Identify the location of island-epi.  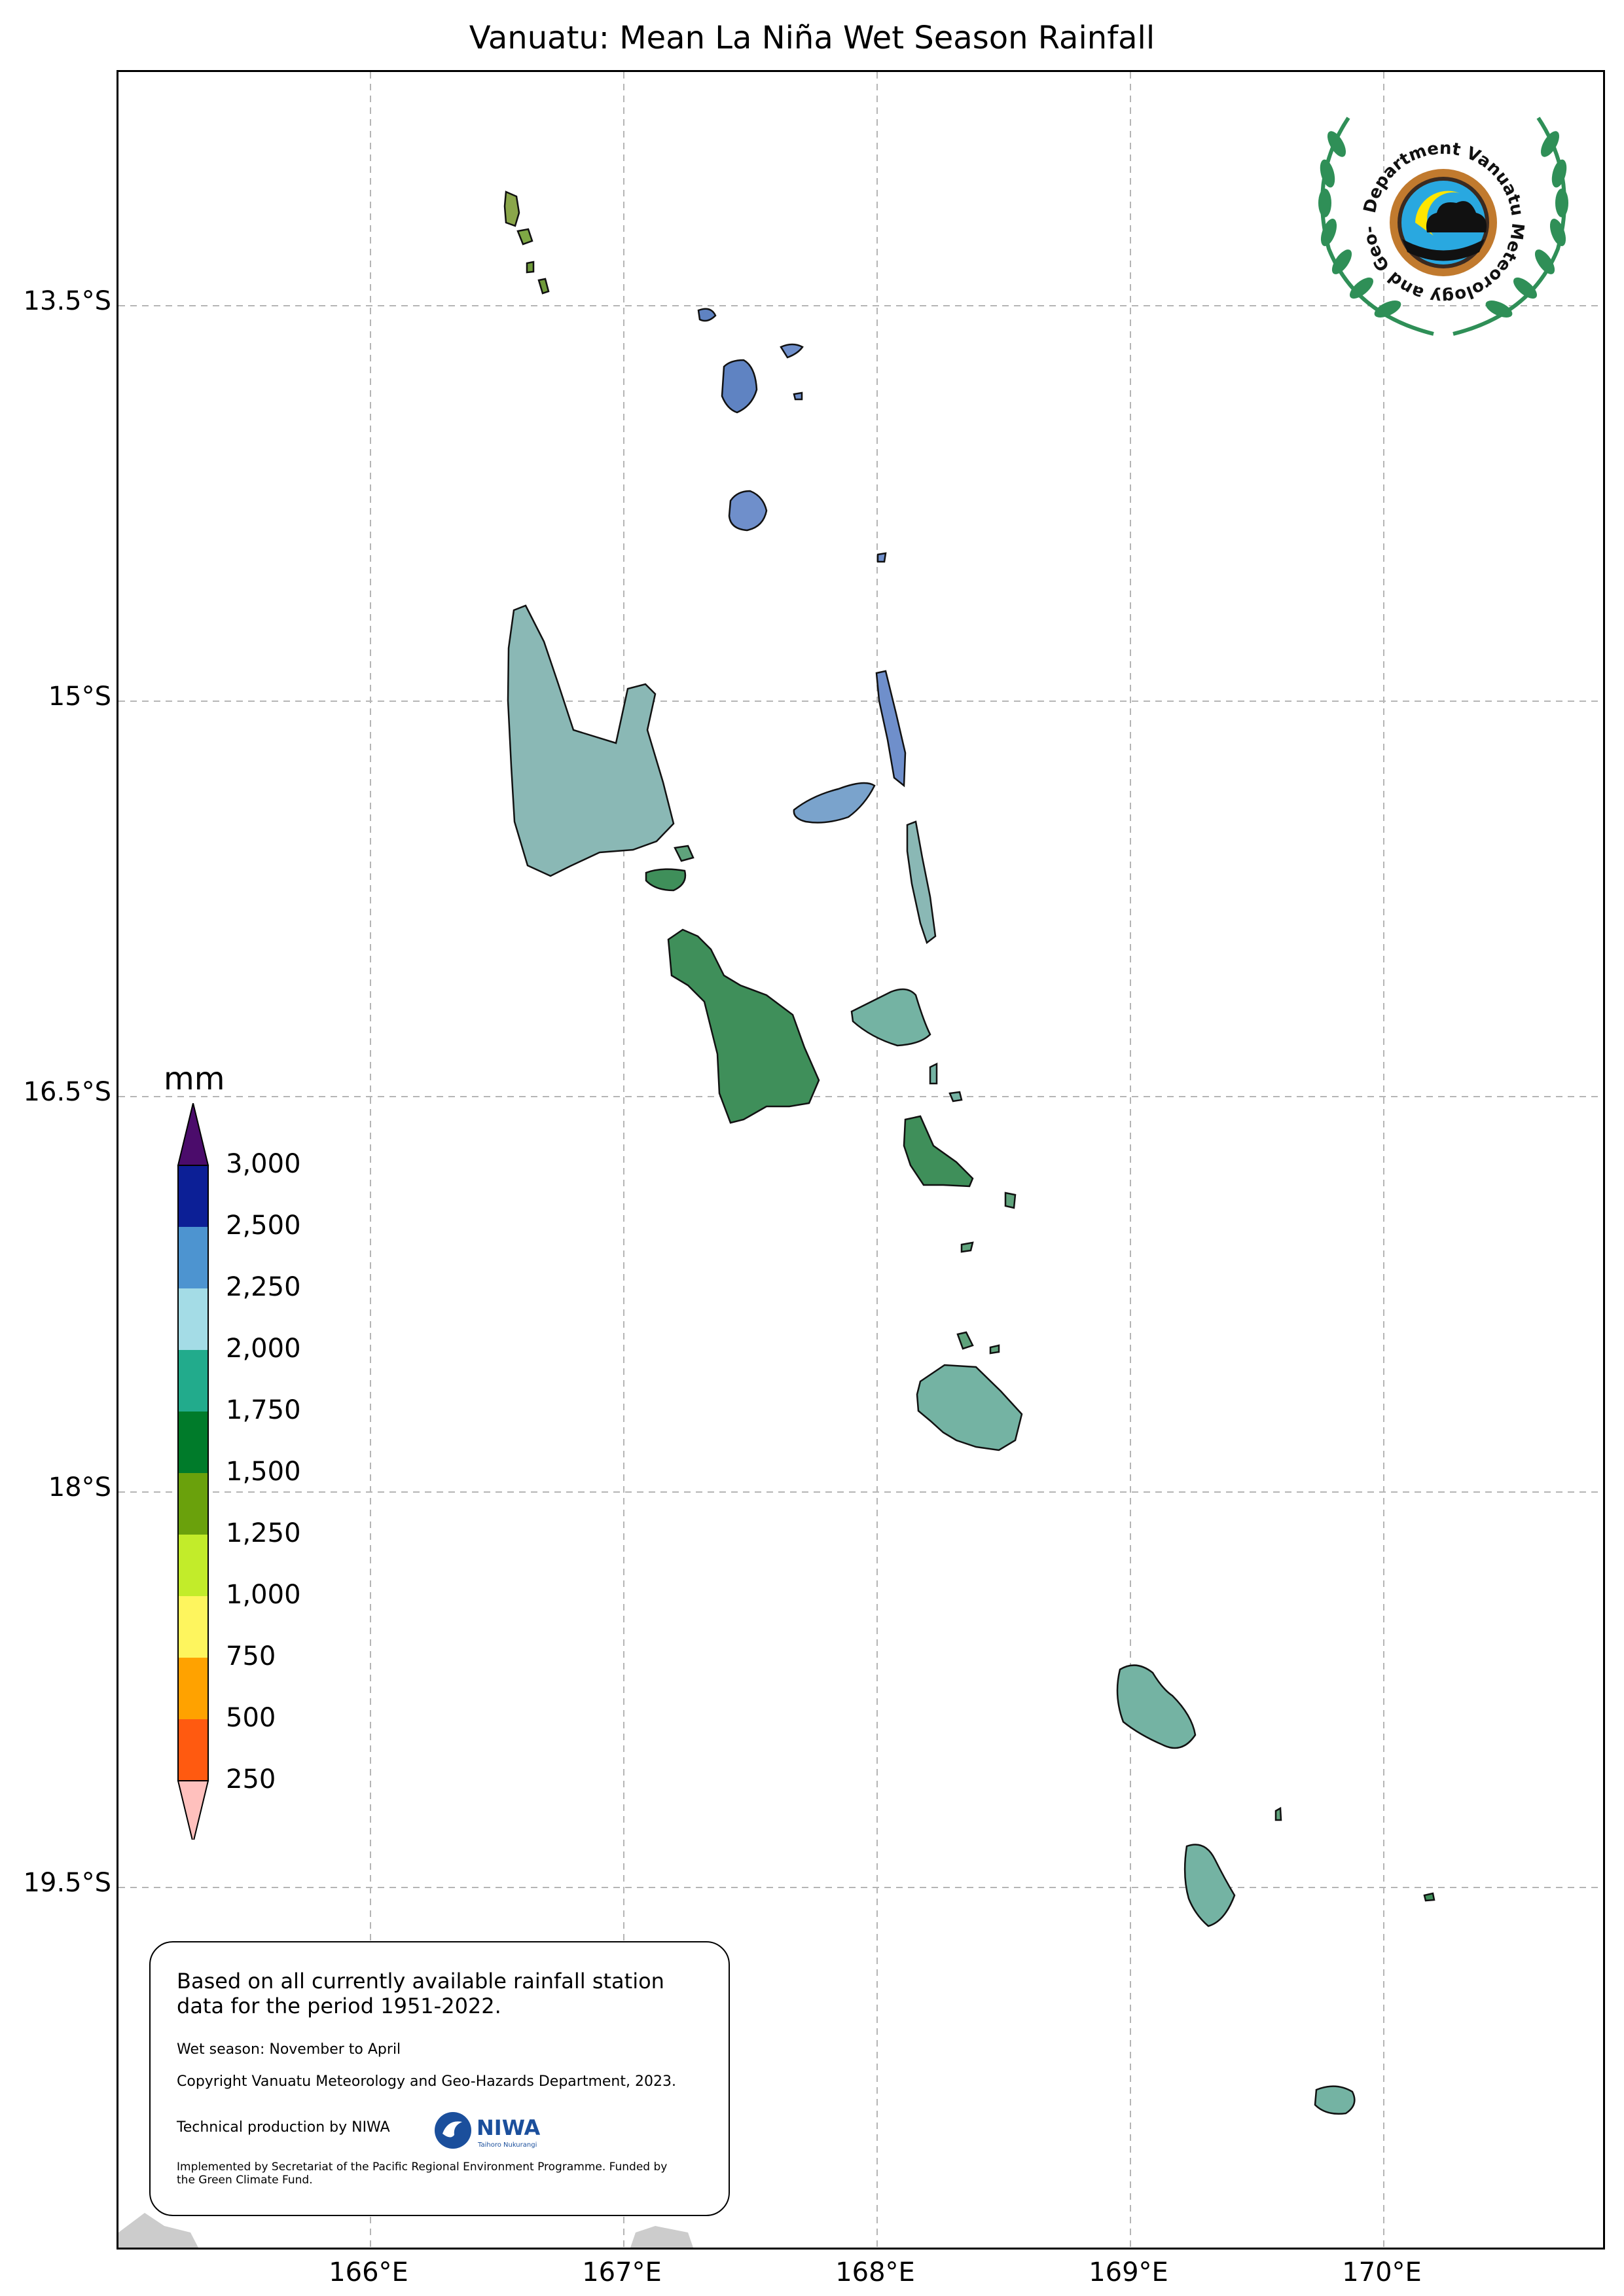
(938, 1151).